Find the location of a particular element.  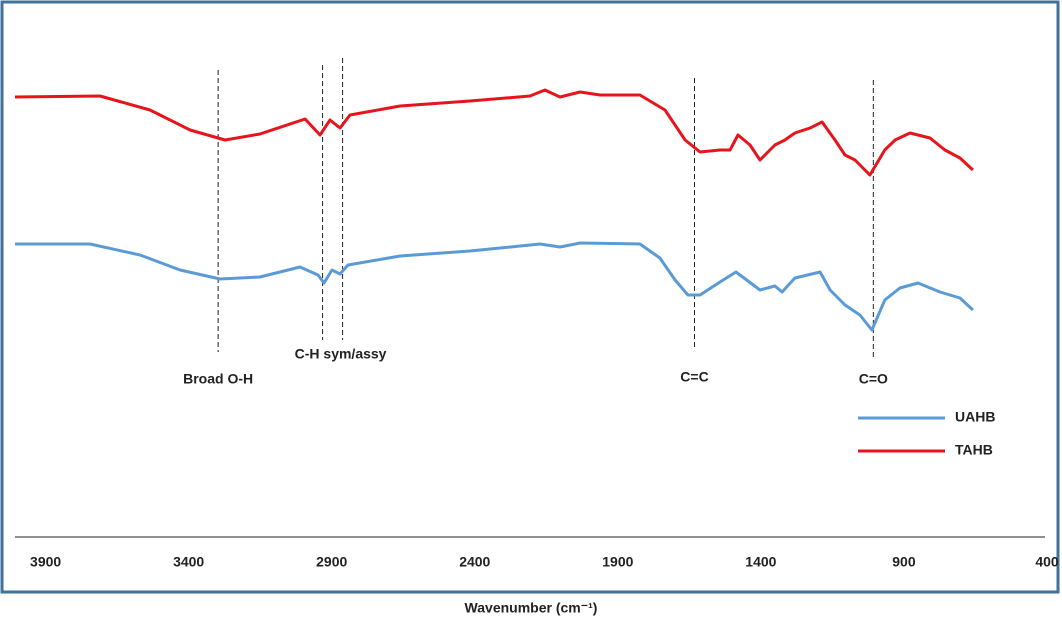

x-tick-label: 900 is located at coordinates (904, 562).